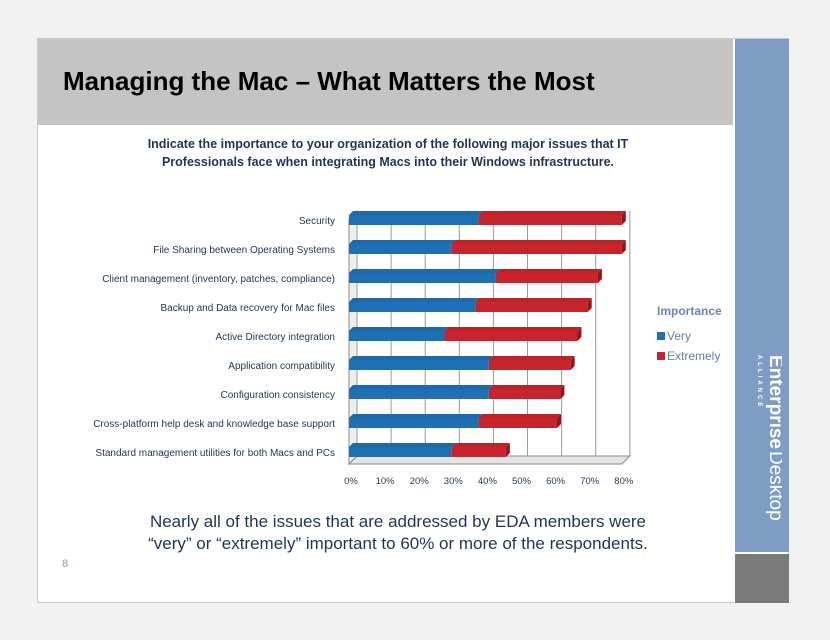 The width and height of the screenshot is (830, 640). I want to click on category-label: Active Directory integration, so click(276, 337).